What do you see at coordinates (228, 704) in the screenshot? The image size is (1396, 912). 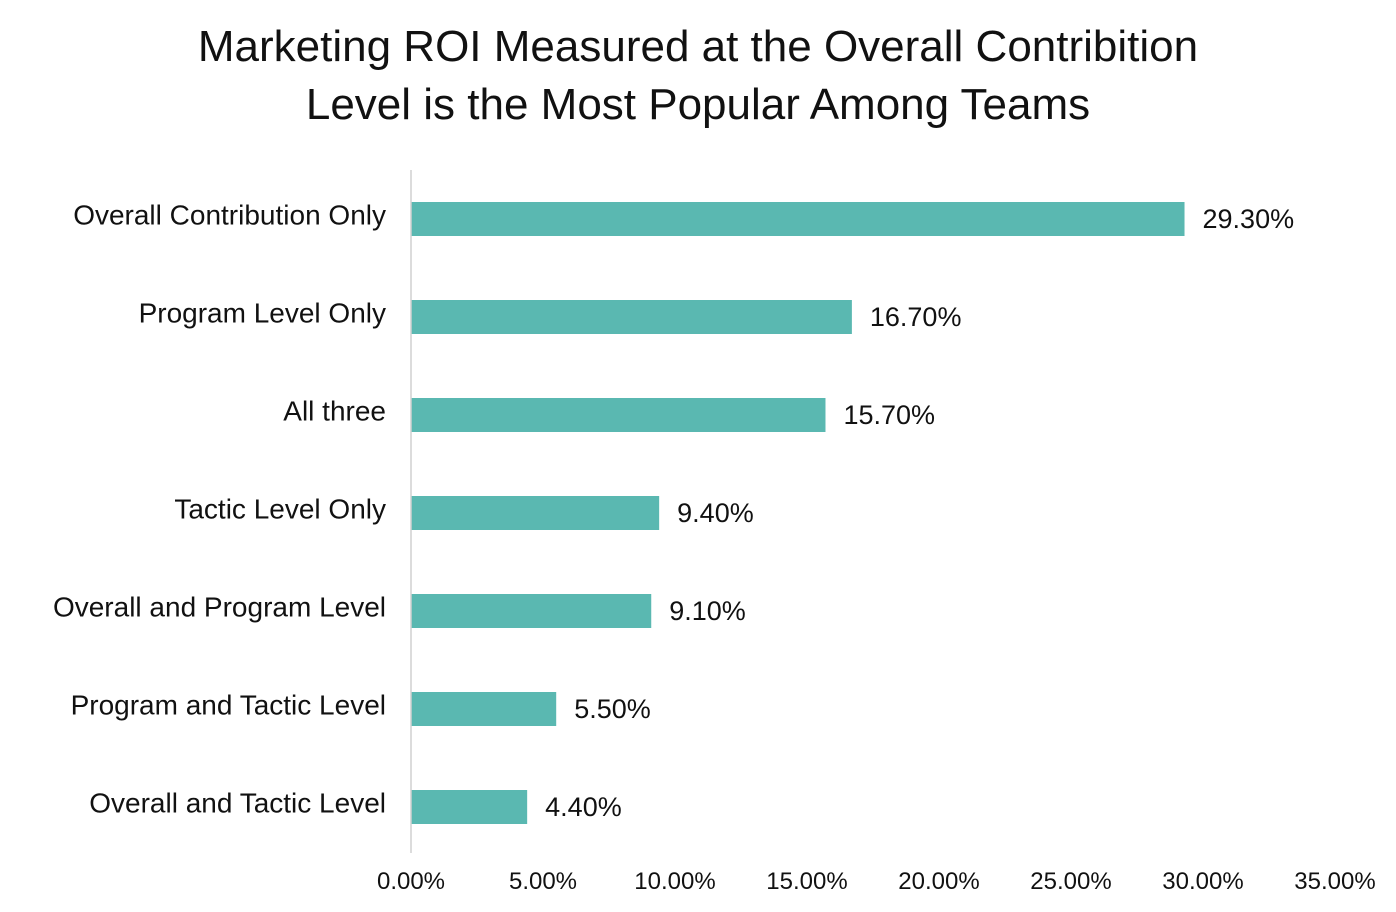 I see `category-label: Program and Tactic Level` at bounding box center [228, 704].